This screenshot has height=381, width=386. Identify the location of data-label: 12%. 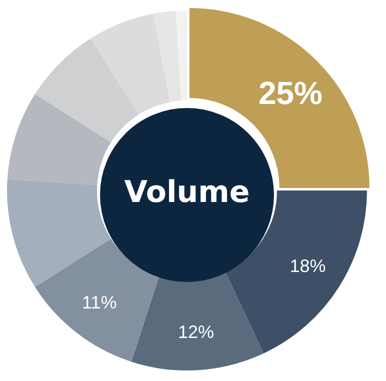
(196, 332).